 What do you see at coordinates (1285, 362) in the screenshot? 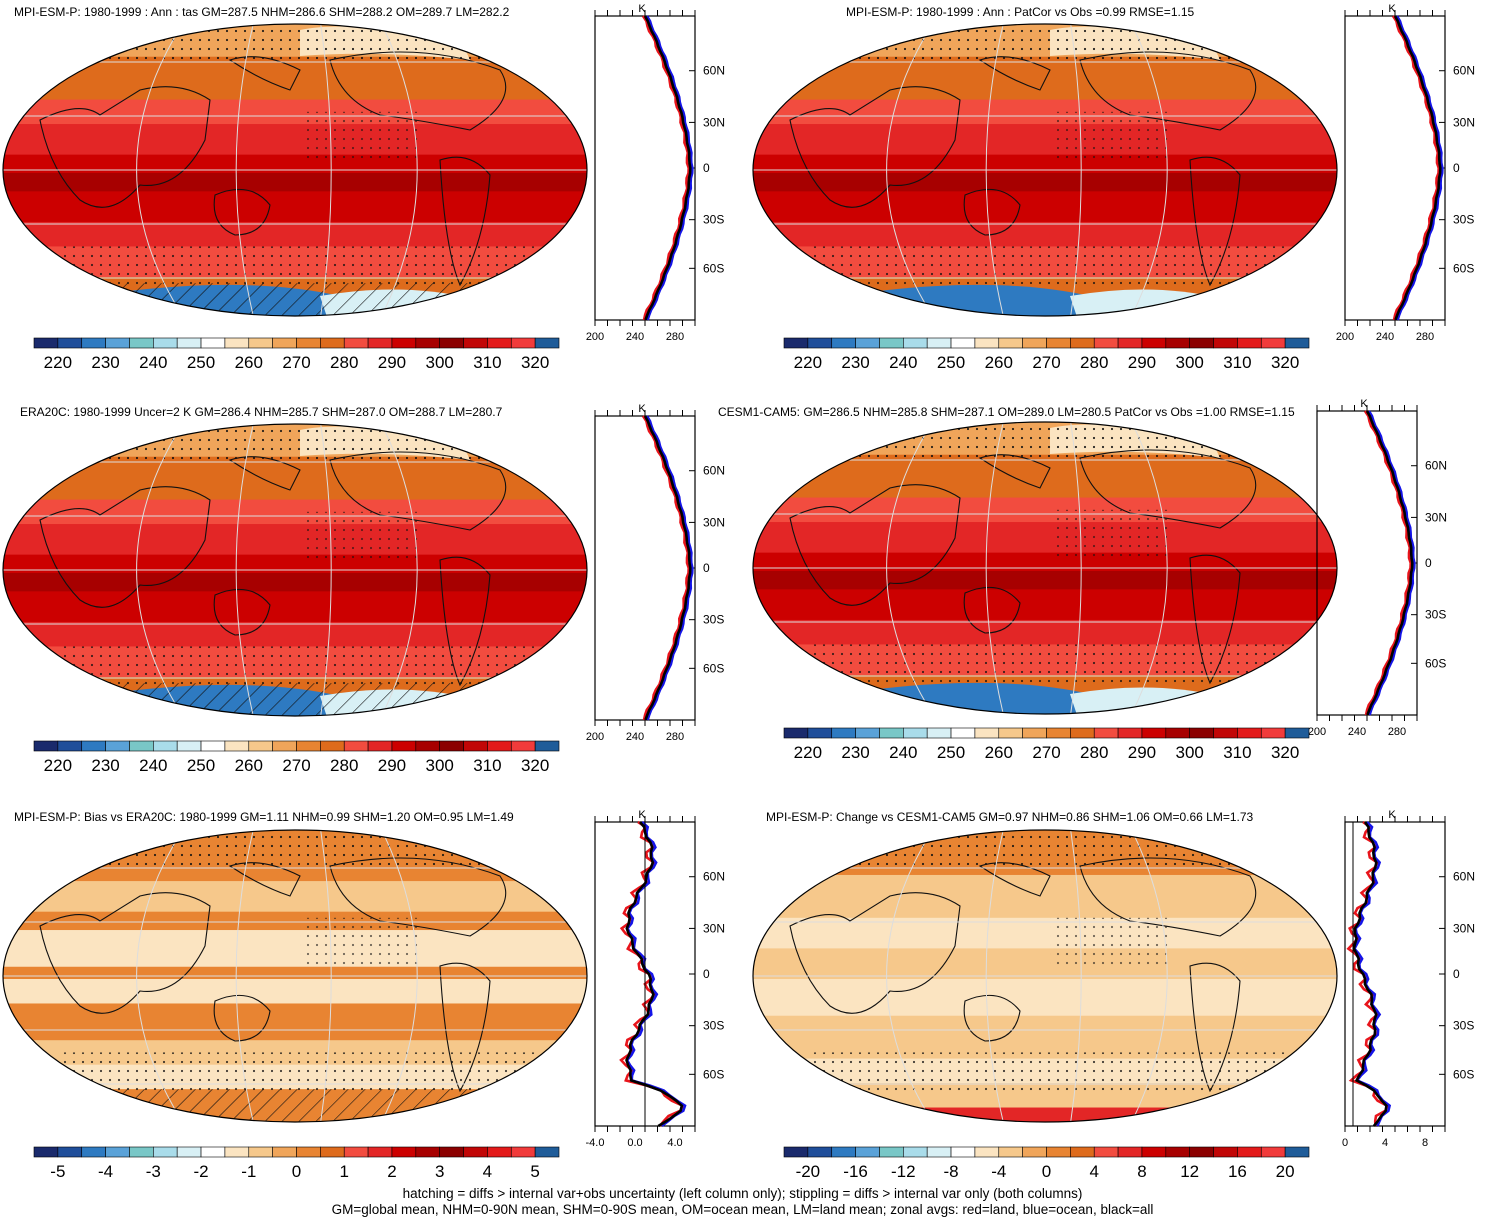
I see `colorbar-tick-label: 320` at bounding box center [1285, 362].